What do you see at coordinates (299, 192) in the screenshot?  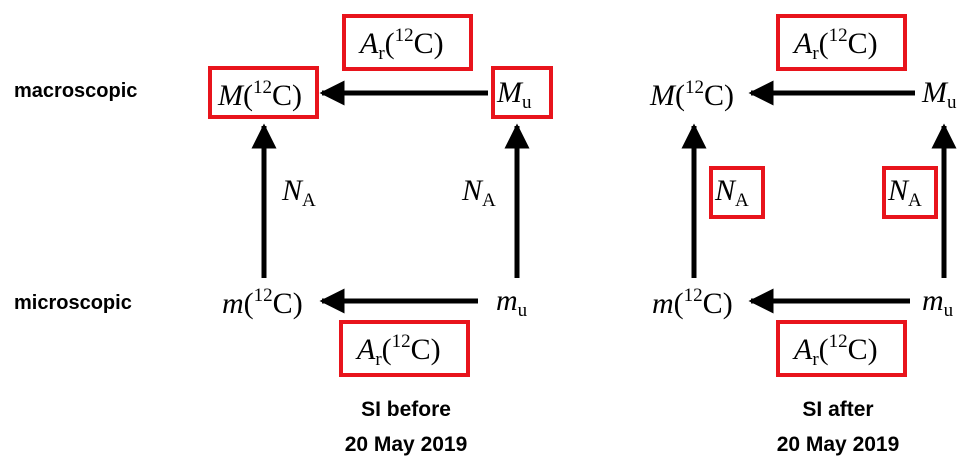 I see `avogadro-label-left-1: NA` at bounding box center [299, 192].